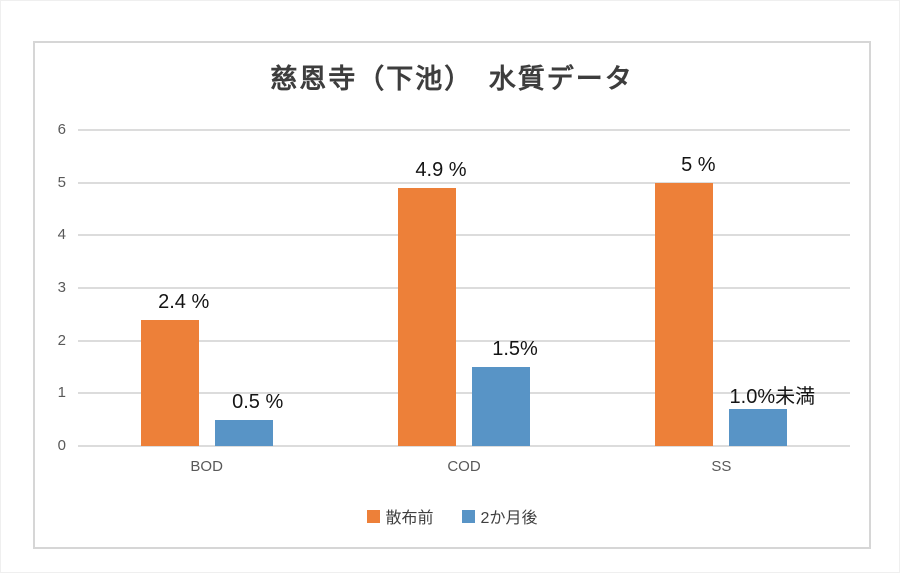 Image resolution: width=900 pixels, height=573 pixels. Describe the element at coordinates (515, 349) in the screenshot. I see `bar-value-label: 1.5%` at that location.